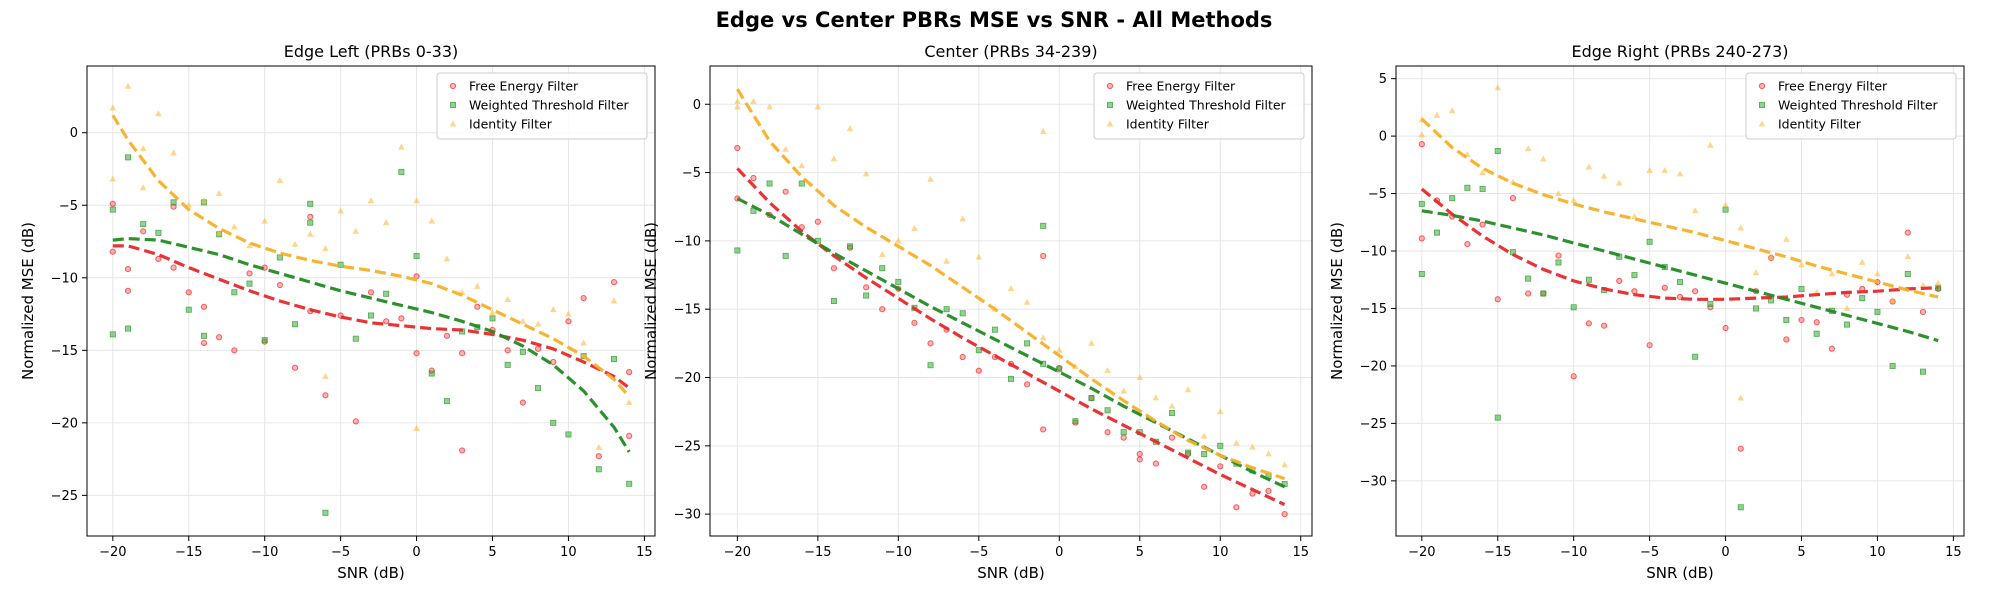 This screenshot has height=597, width=1989. Describe the element at coordinates (1337, 301) in the screenshot. I see `y-axis-label: Normalized MSE (dB)` at that location.